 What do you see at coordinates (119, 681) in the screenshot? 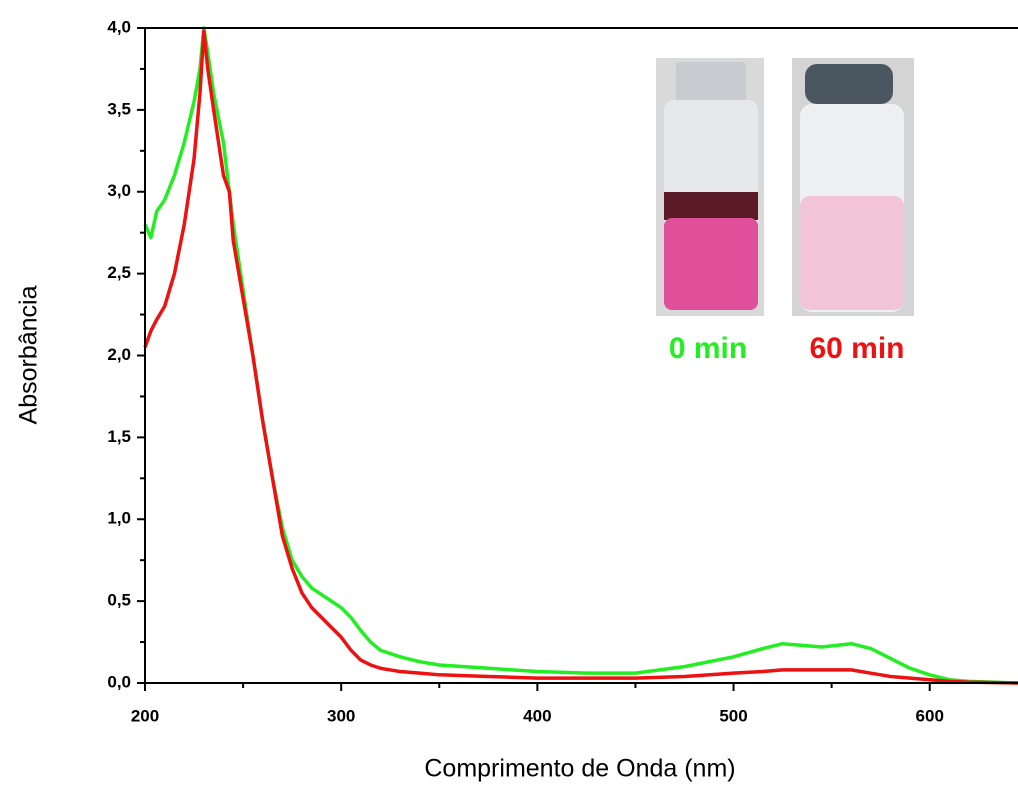
I see `y-tick-label: 0,0` at bounding box center [119, 681].